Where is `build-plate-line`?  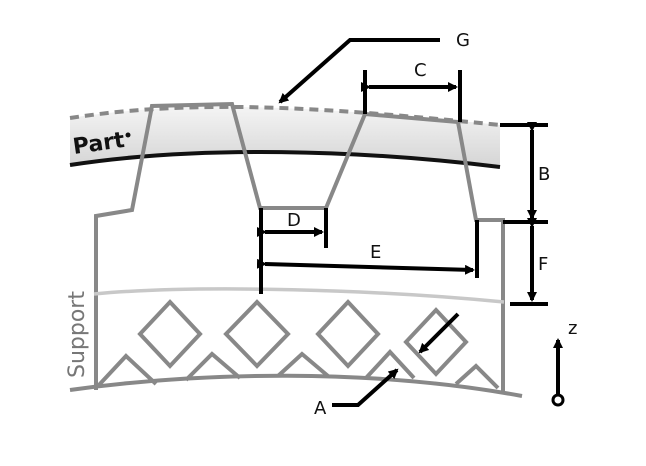
build-plate-line is located at coordinates (296, 385).